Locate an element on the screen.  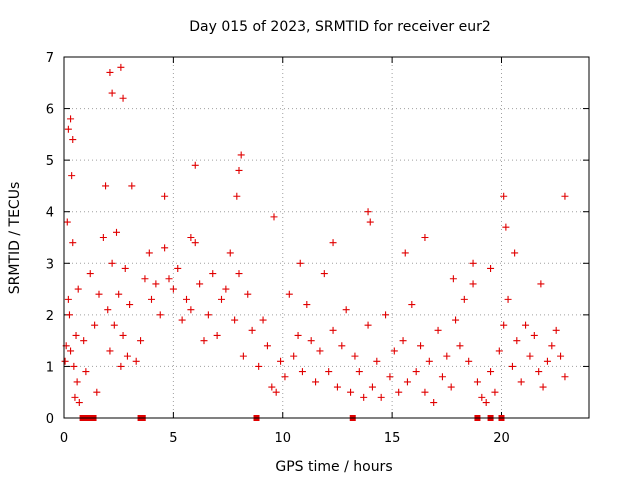
y-tick-label: 3 is located at coordinates (50, 264).